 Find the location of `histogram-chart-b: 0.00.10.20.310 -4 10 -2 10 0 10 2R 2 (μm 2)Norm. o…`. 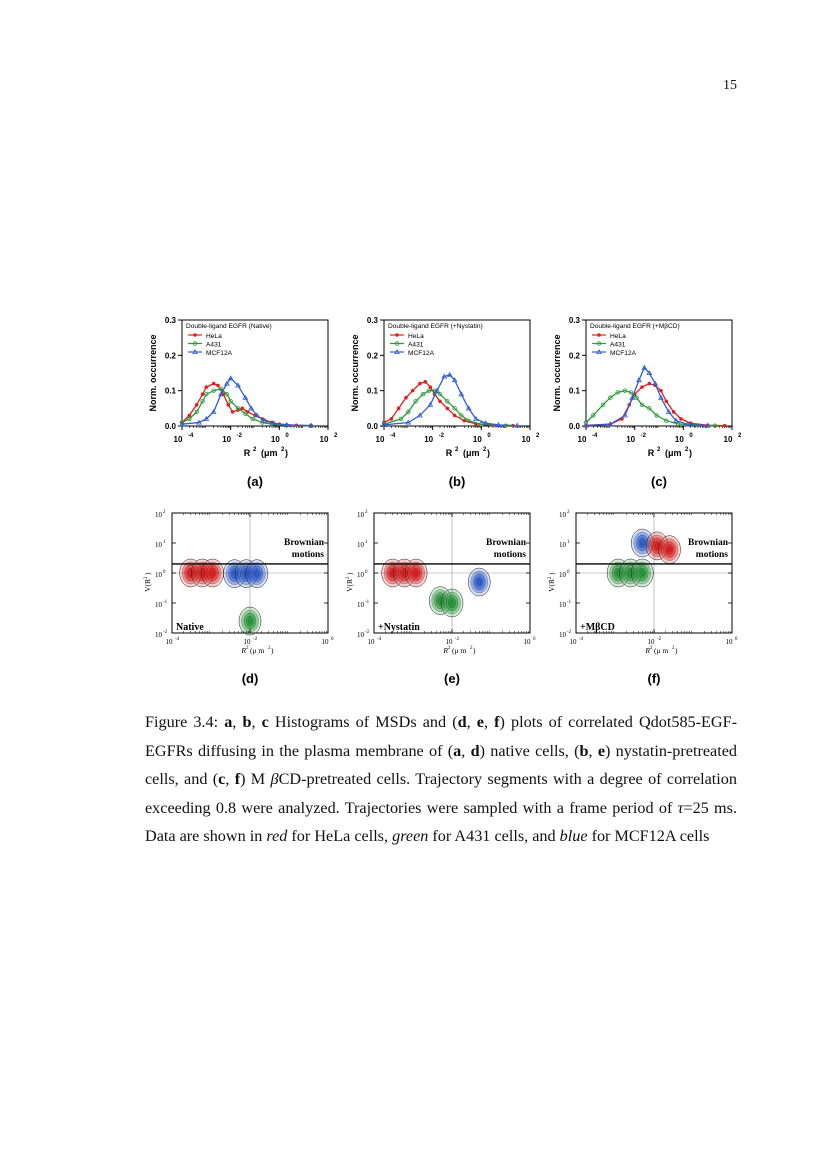

histogram-chart-b: 0.00.10.20.310 -4 10 -2 10 0 10 2R 2 (μm 2)Norm. o… is located at coordinates (445, 402).